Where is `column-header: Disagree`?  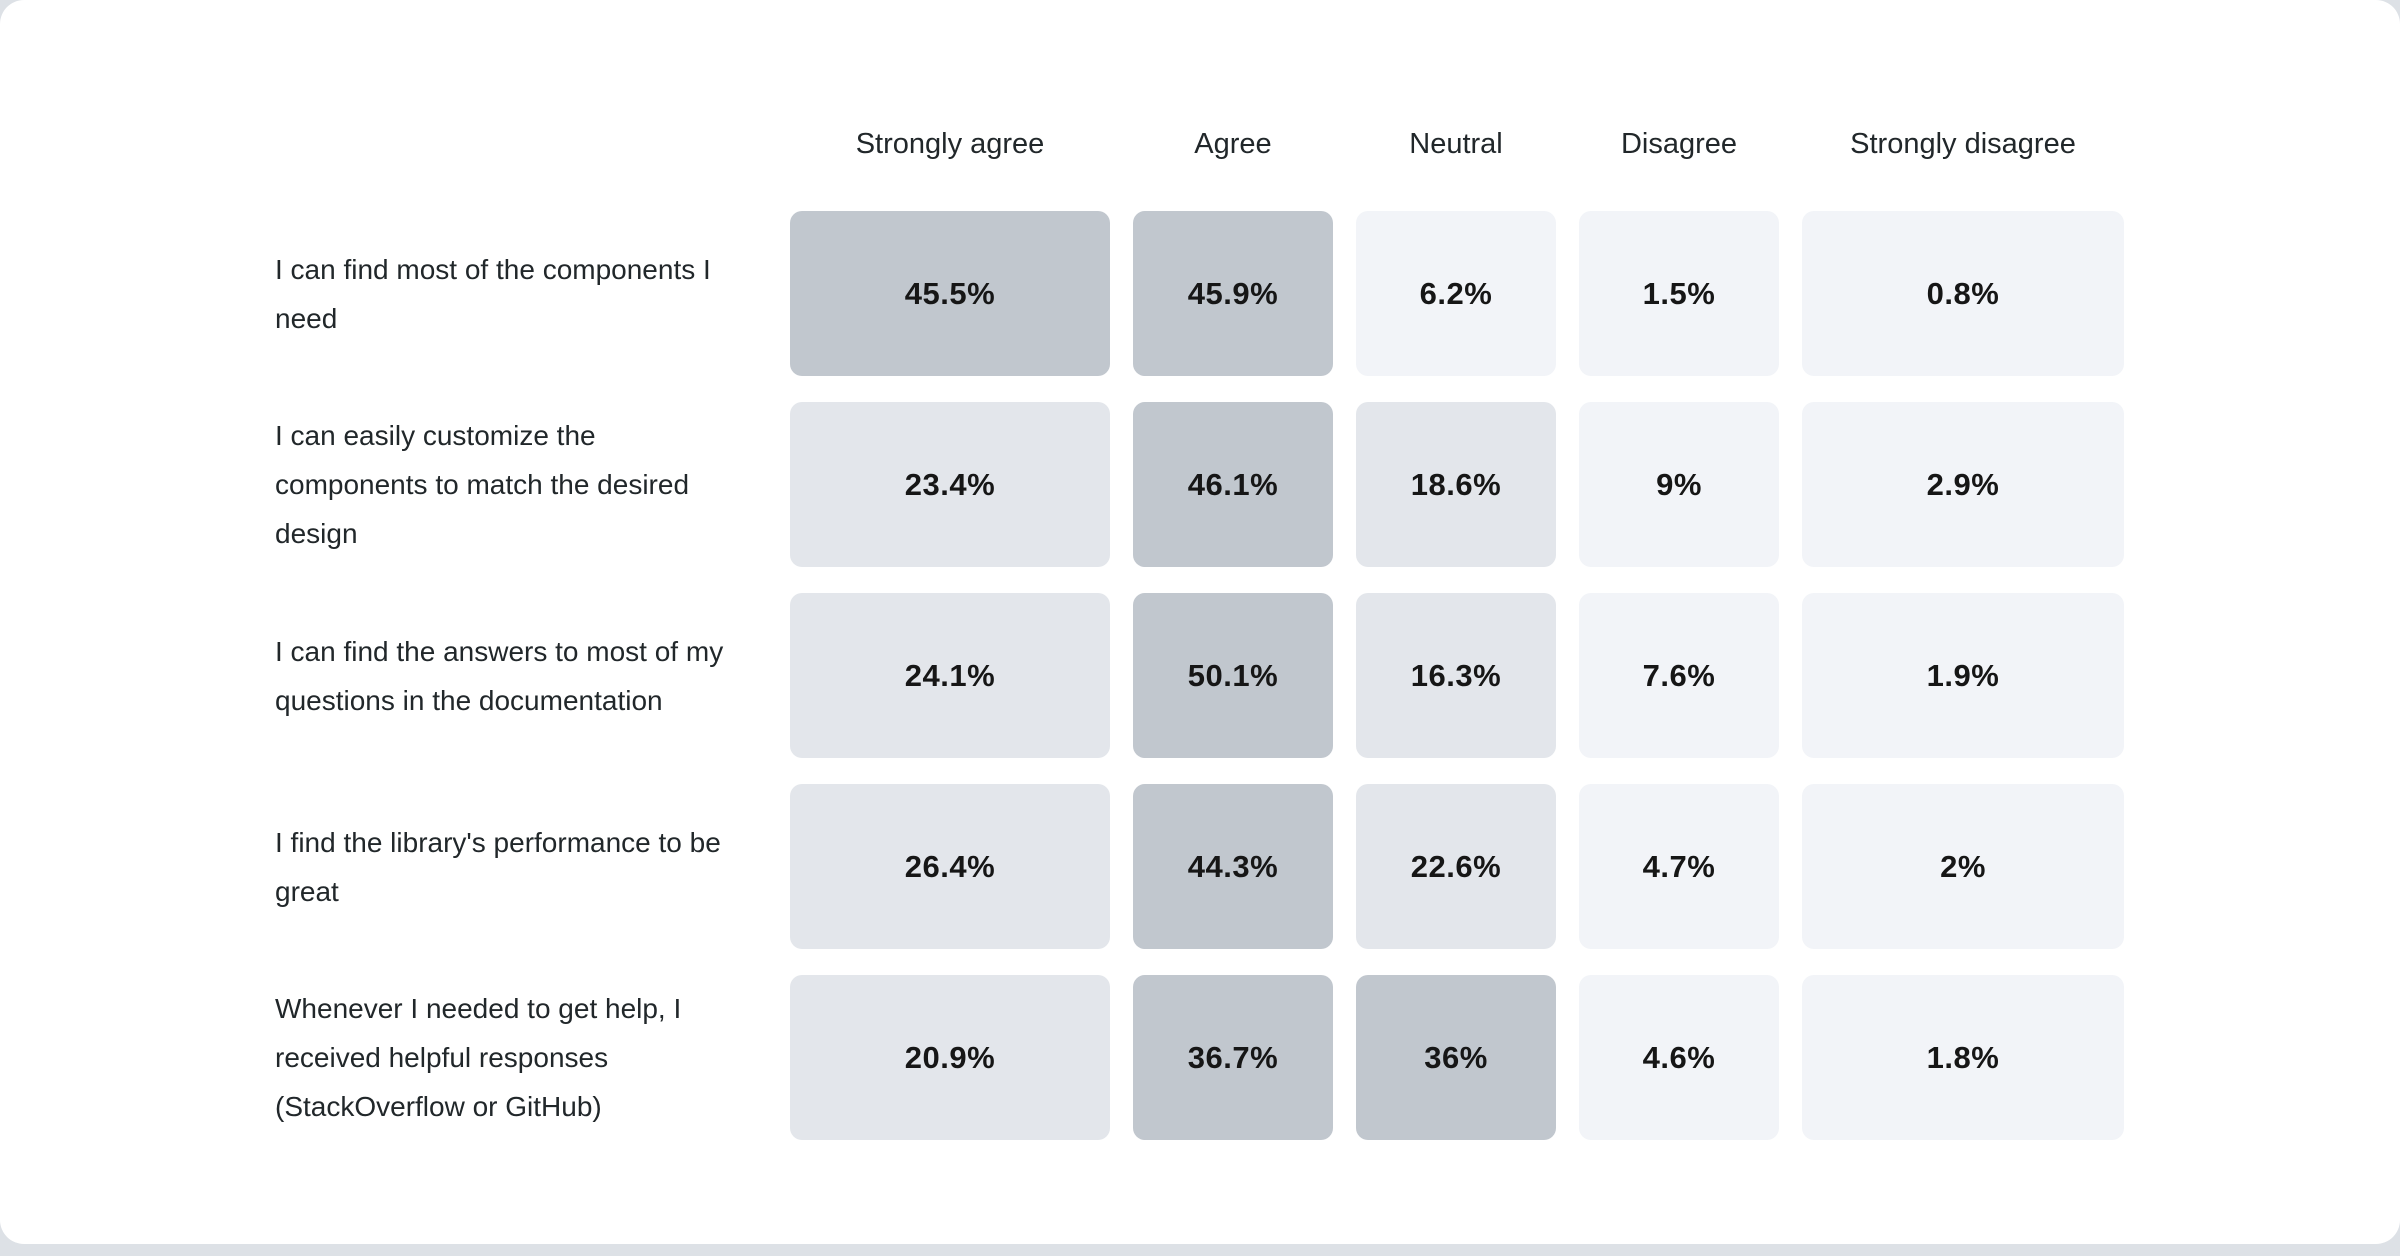
column-header: Disagree is located at coordinates (1679, 143).